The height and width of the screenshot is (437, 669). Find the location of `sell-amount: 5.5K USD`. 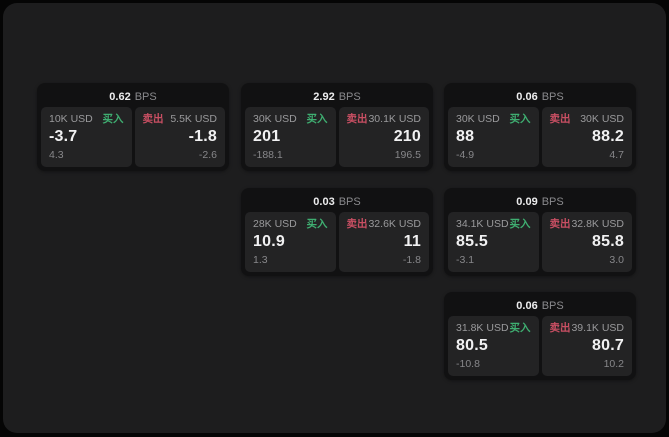

sell-amount: 5.5K USD is located at coordinates (193, 119).